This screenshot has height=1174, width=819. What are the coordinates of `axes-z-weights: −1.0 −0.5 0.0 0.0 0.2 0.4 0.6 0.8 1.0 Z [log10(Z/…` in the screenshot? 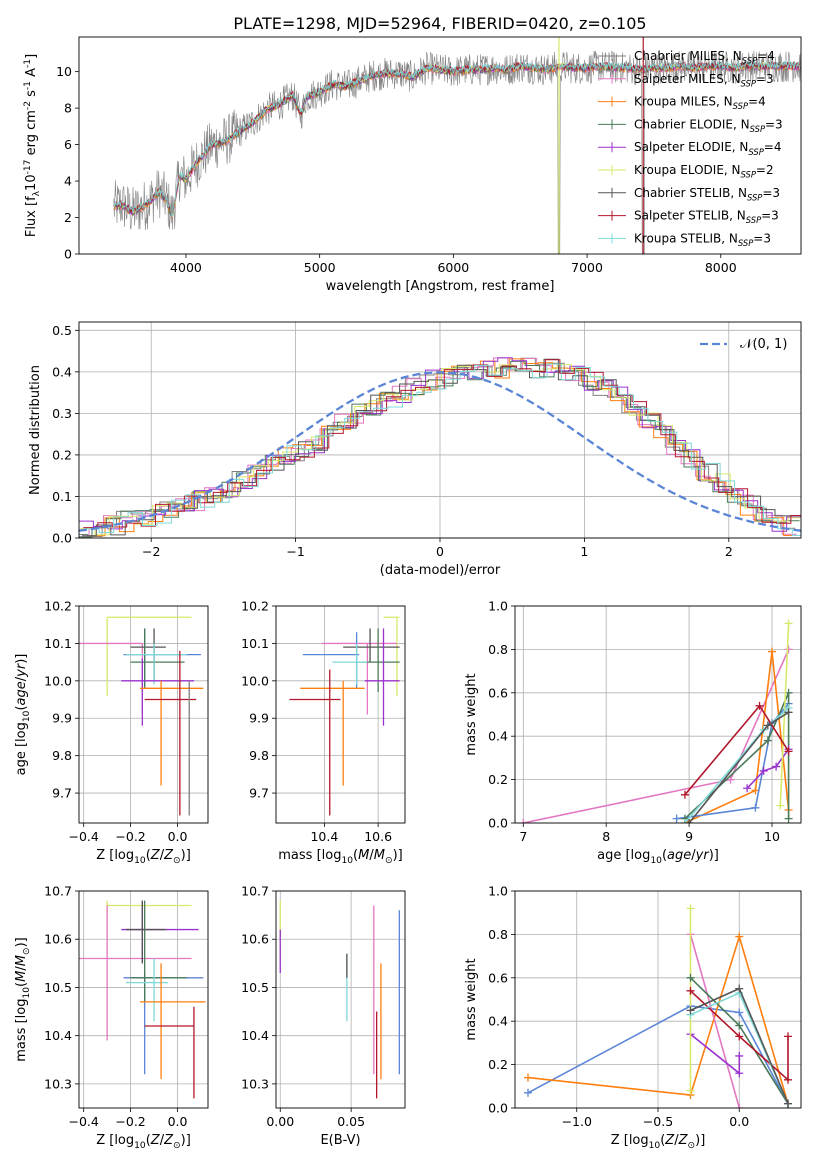 It's located at (633, 1017).